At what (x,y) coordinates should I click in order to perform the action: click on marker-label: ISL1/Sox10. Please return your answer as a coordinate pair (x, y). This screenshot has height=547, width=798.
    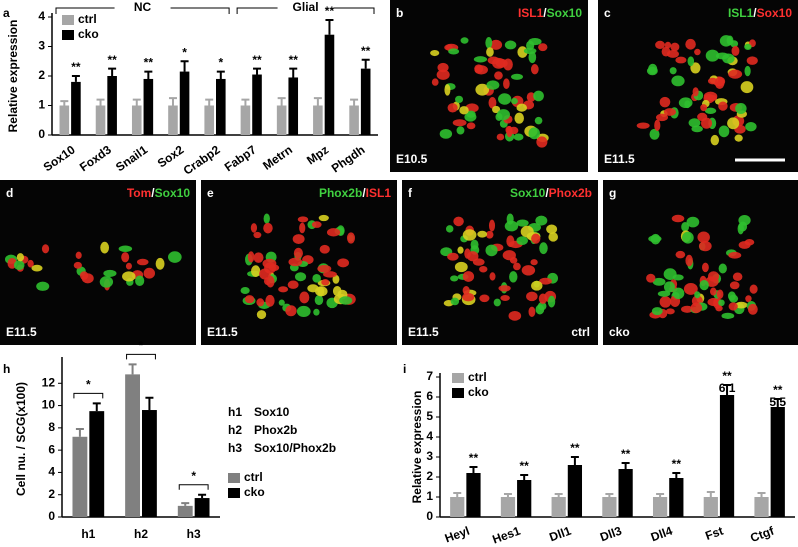
    Looking at the image, I should click on (550, 13).